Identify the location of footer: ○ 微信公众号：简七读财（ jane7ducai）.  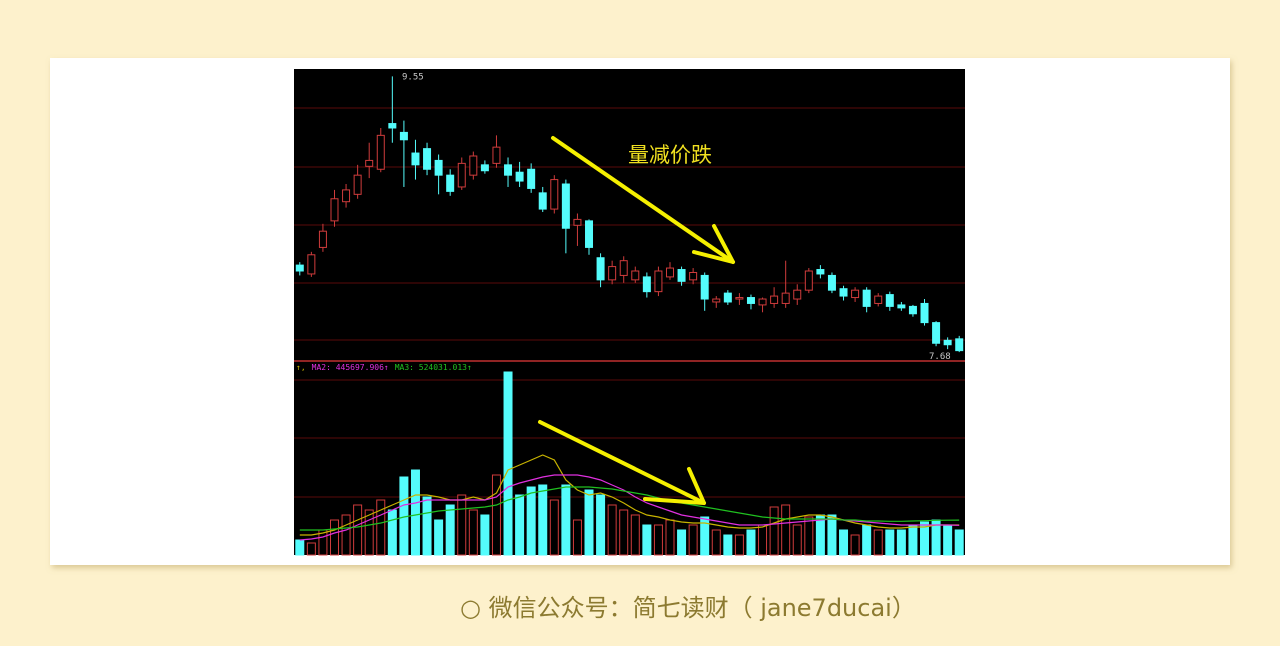
(688, 608).